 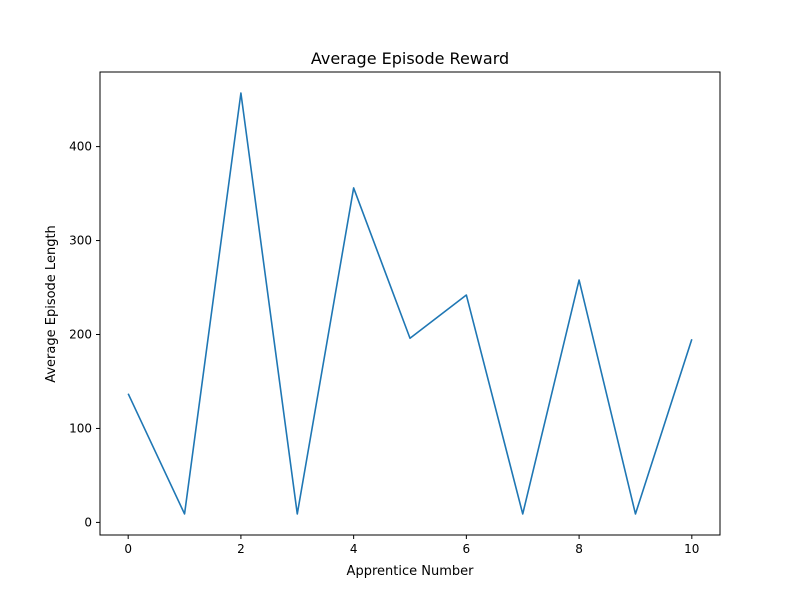 What do you see at coordinates (579, 549) in the screenshot?
I see `x-tick-label: 8` at bounding box center [579, 549].